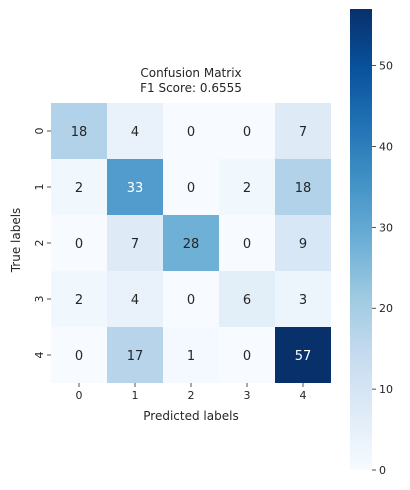  I want to click on cell-value-0-3: 0, so click(247, 132).